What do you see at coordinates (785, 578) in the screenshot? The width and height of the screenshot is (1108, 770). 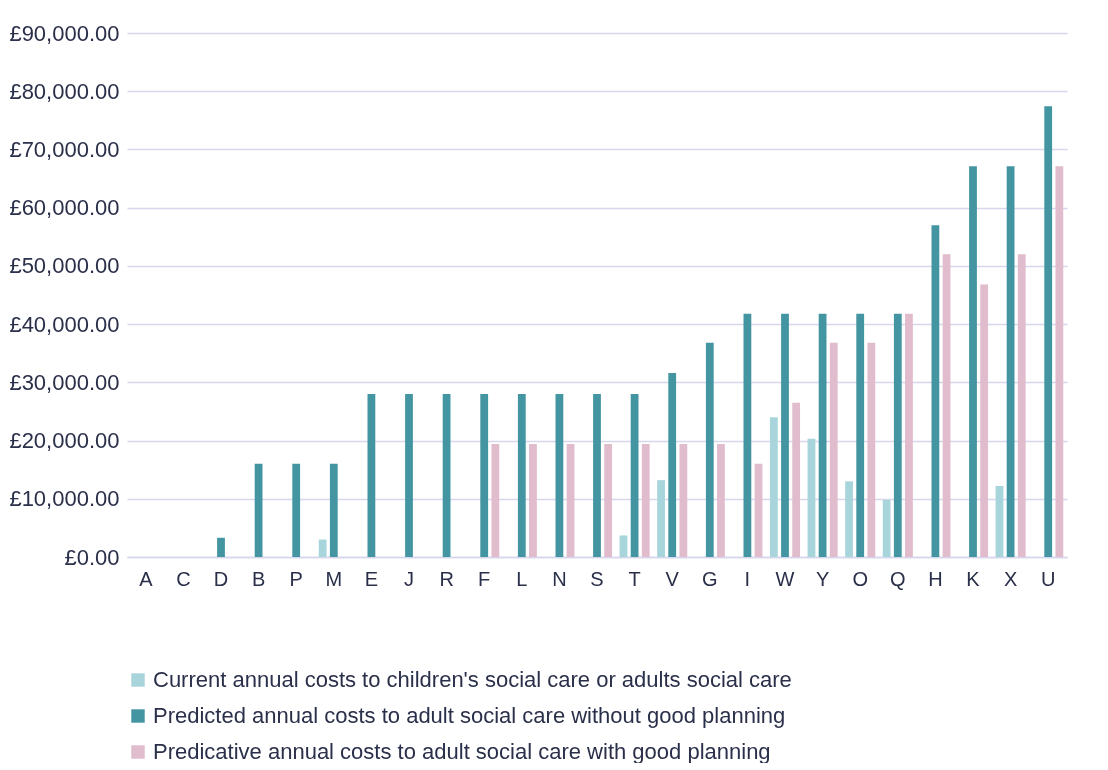 I see `x-tick-label: W` at bounding box center [785, 578].